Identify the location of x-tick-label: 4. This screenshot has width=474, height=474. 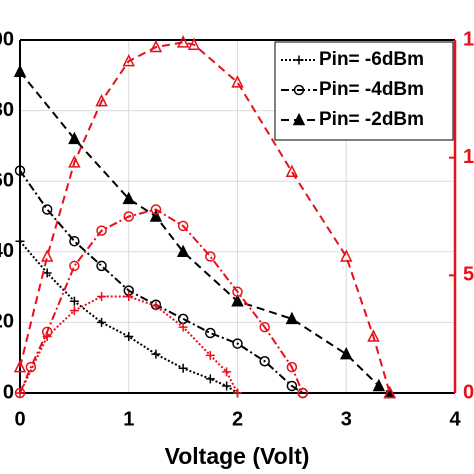
(455, 419).